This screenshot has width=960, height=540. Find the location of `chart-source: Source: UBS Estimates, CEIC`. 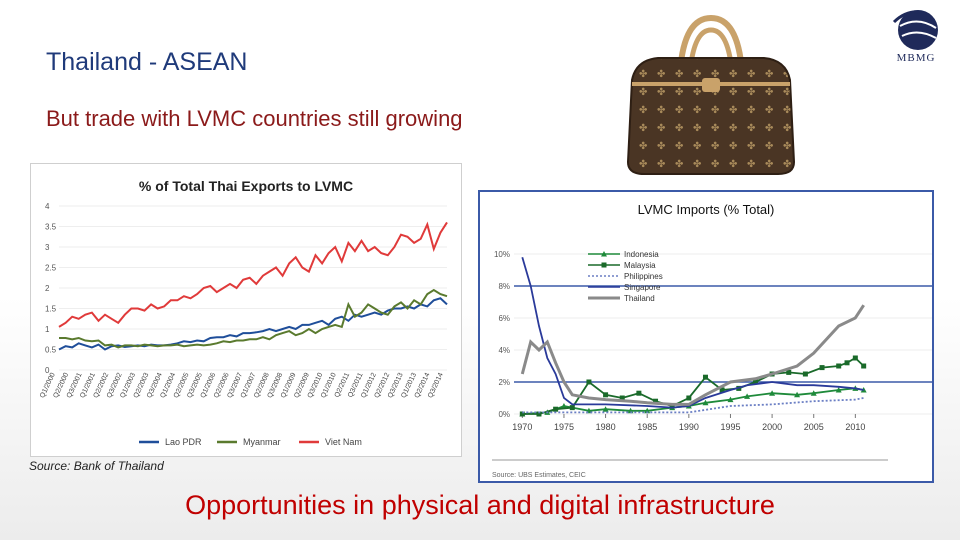

chart-source: Source: UBS Estimates, CEIC is located at coordinates (539, 475).